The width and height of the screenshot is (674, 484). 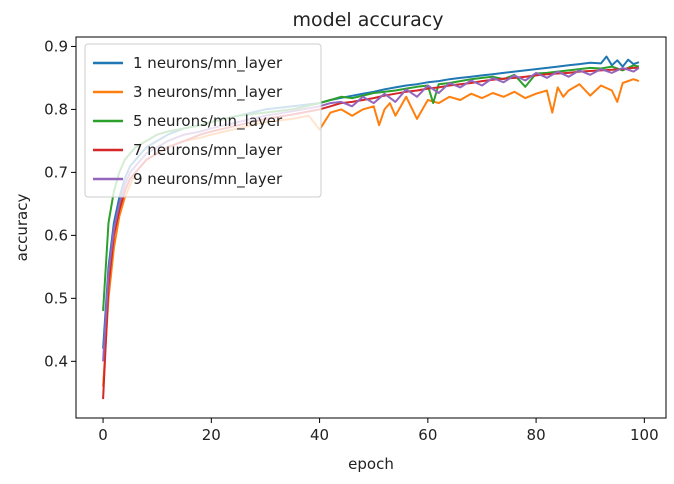 What do you see at coordinates (56, 361) in the screenshot?
I see `y-tick-label: 0.4` at bounding box center [56, 361].